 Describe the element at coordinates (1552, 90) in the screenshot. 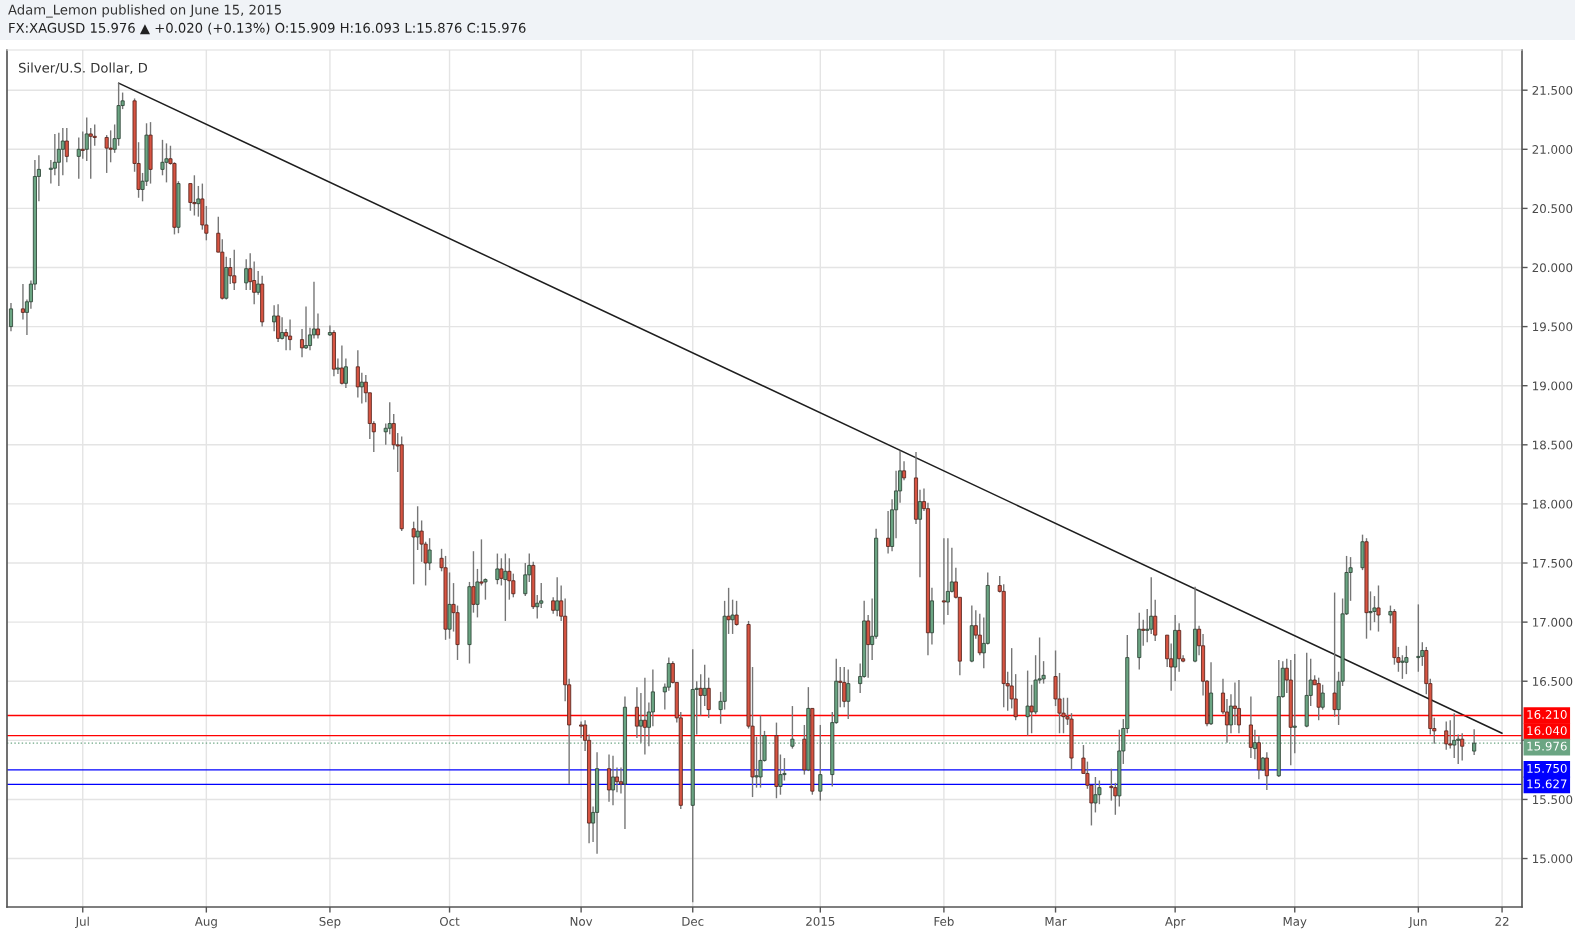

I see `y-tick-label: 21.500` at that location.